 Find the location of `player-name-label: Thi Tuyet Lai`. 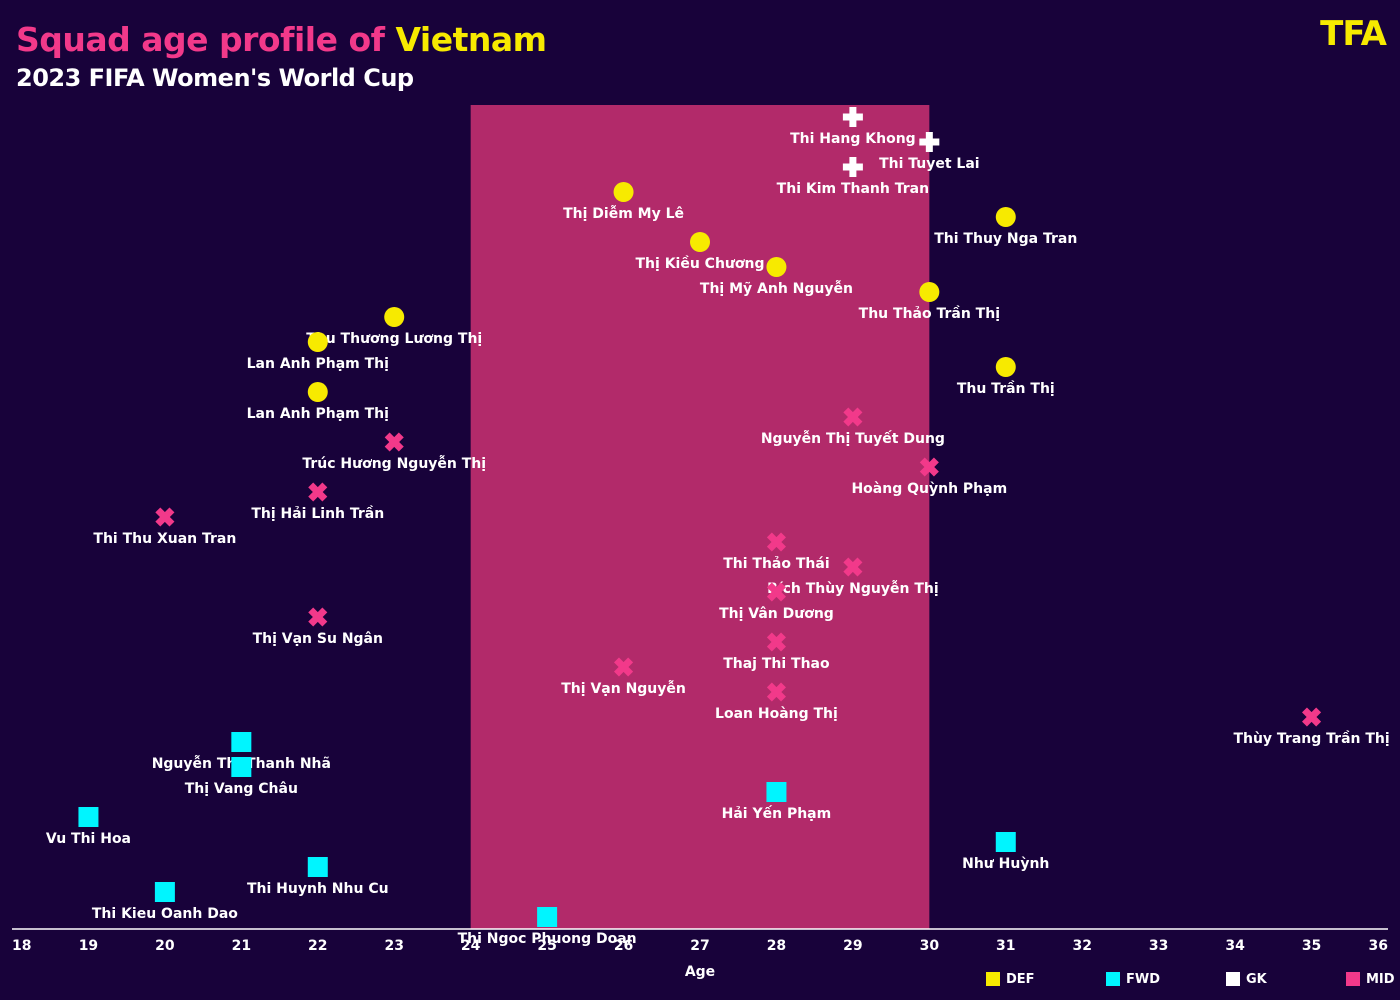

player-name-label: Thi Tuyet Lai is located at coordinates (929, 164).